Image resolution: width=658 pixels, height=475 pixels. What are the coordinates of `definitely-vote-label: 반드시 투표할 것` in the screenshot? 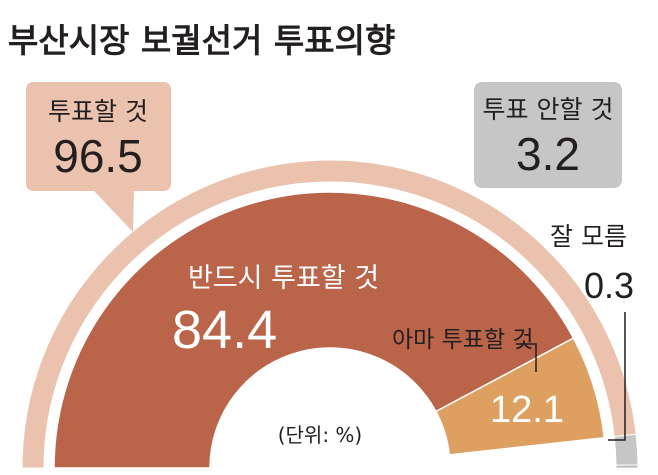 It's located at (283, 278).